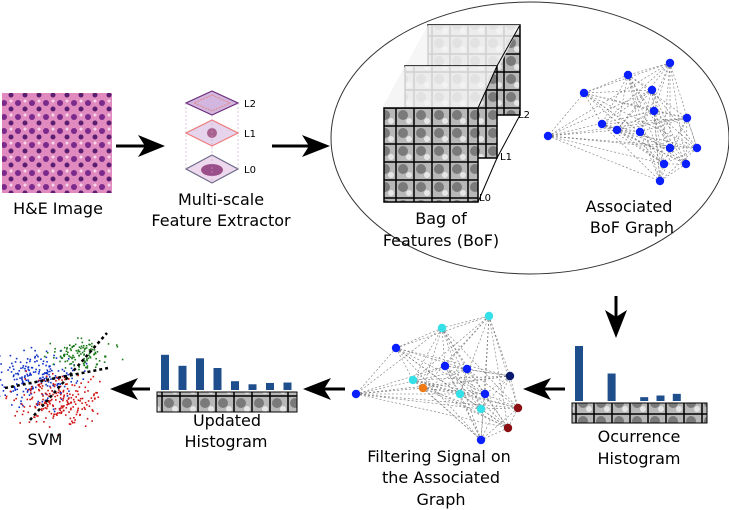 This screenshot has width=729, height=510. Describe the element at coordinates (506, 157) in the screenshot. I see `bof-level-l1: L1` at that location.